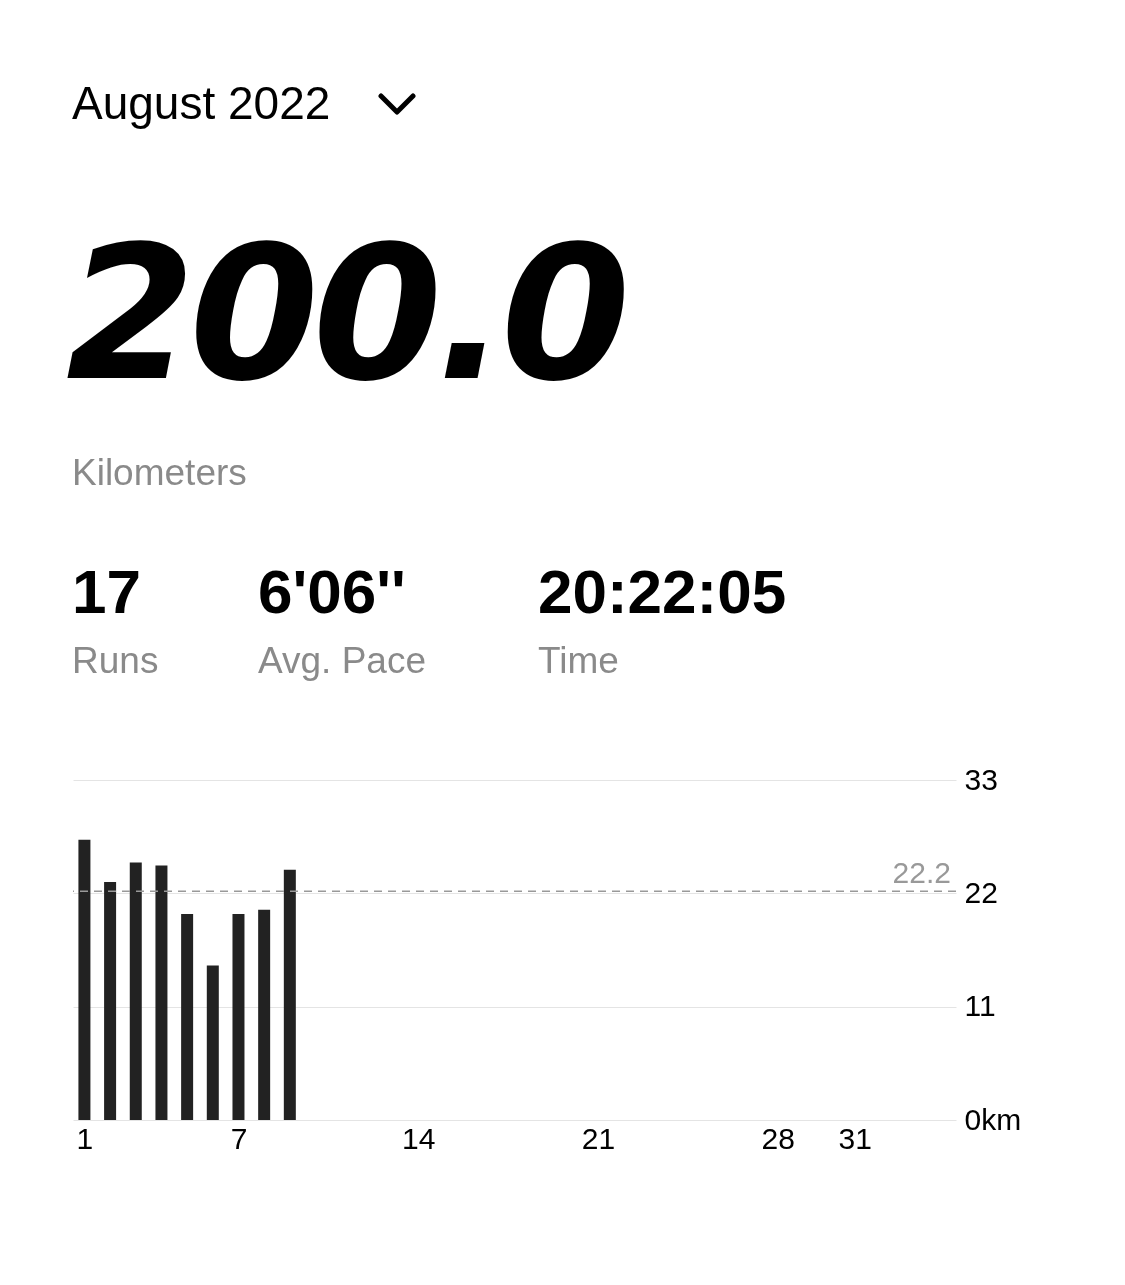  Describe the element at coordinates (778, 1138) in the screenshot. I see `x-tick-label: 28` at that location.